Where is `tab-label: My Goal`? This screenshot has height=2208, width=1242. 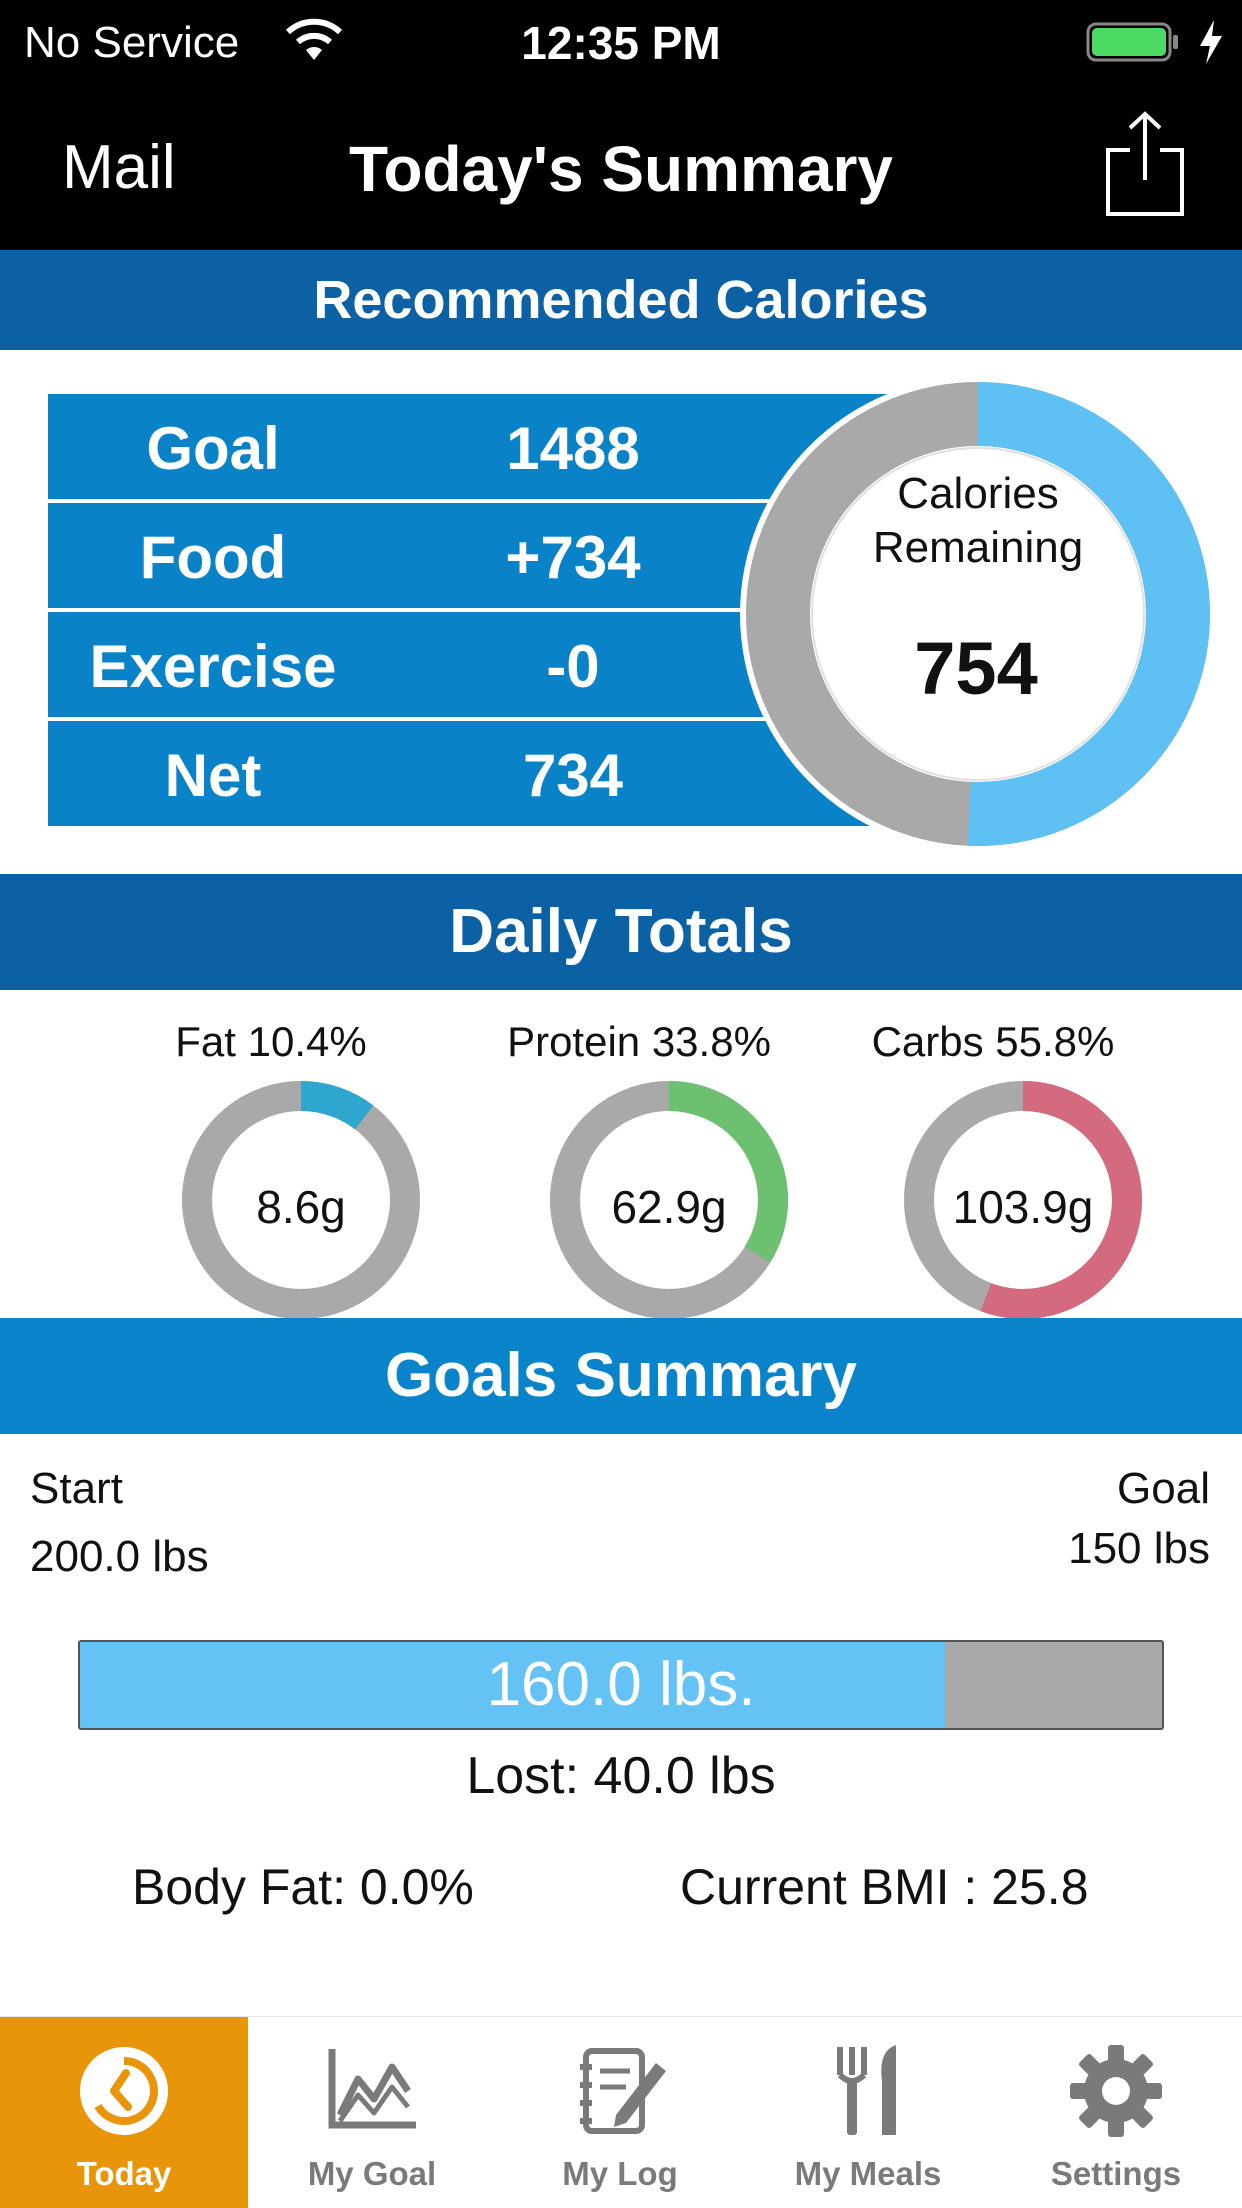 tab-label: My Goal is located at coordinates (372, 2173).